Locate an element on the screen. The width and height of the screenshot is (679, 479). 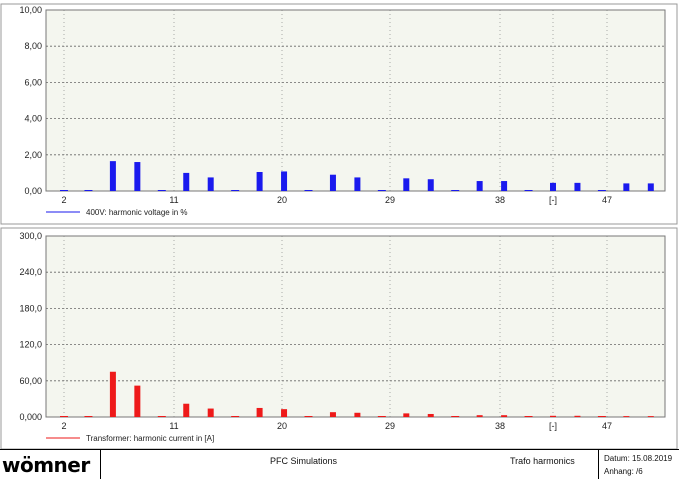
y-tick-label: 6,00 is located at coordinates (33, 82).